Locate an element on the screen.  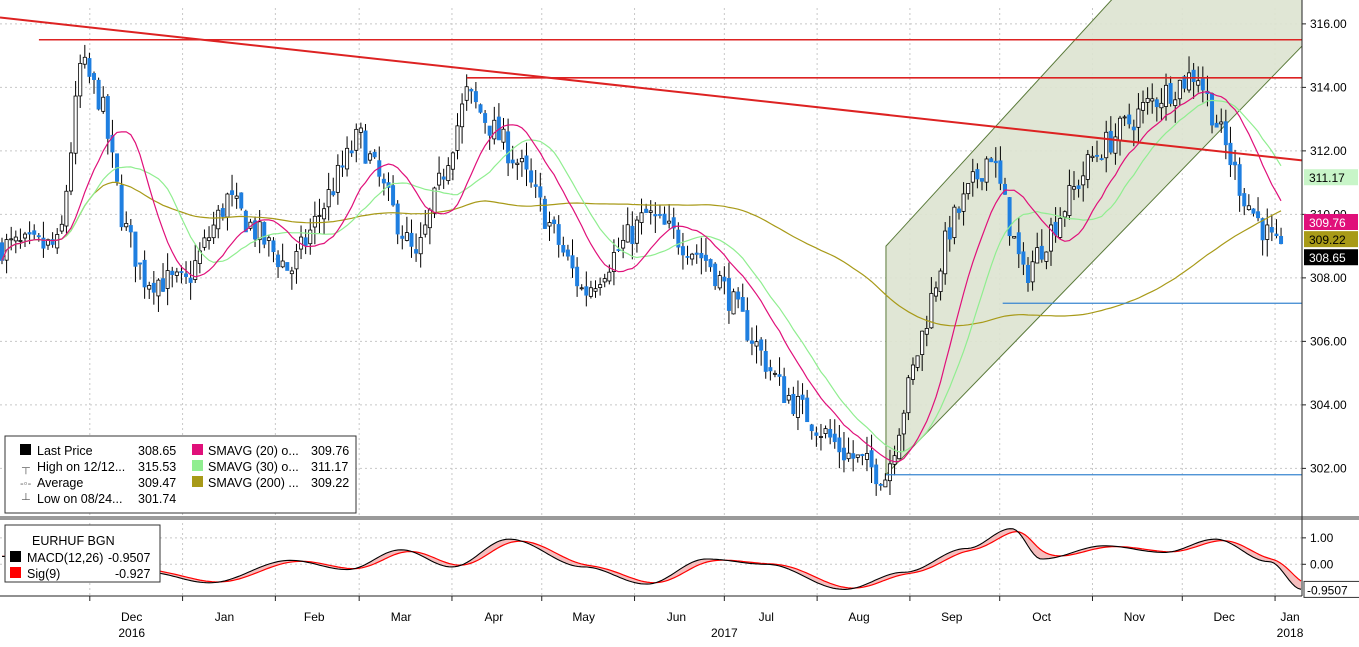
legend-swatch-sma200 is located at coordinates (197, 481).